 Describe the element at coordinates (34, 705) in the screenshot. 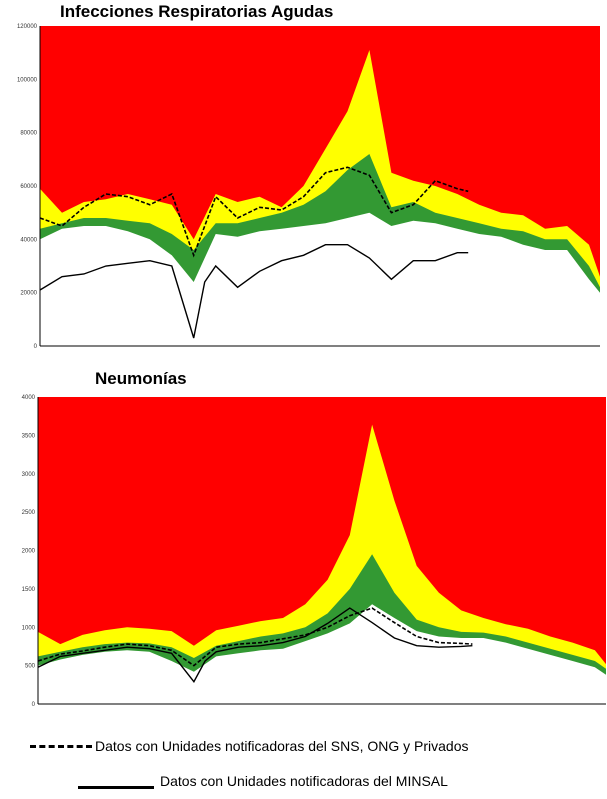

I see `neu-y-tick-0: 0` at that location.